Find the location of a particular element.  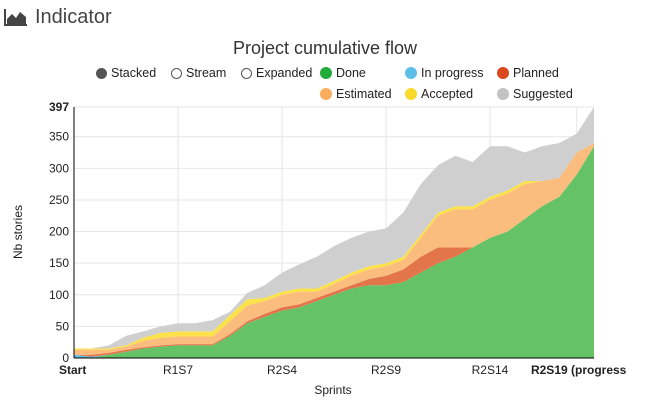

legend-label: Planned is located at coordinates (536, 73).